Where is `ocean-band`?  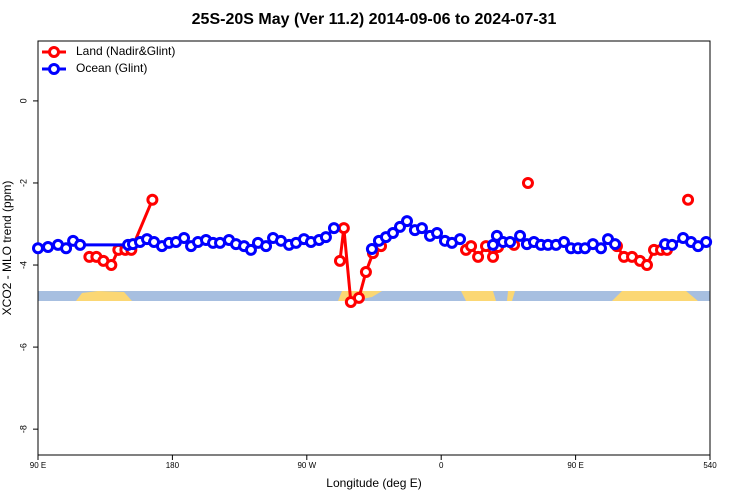 ocean-band is located at coordinates (374, 296).